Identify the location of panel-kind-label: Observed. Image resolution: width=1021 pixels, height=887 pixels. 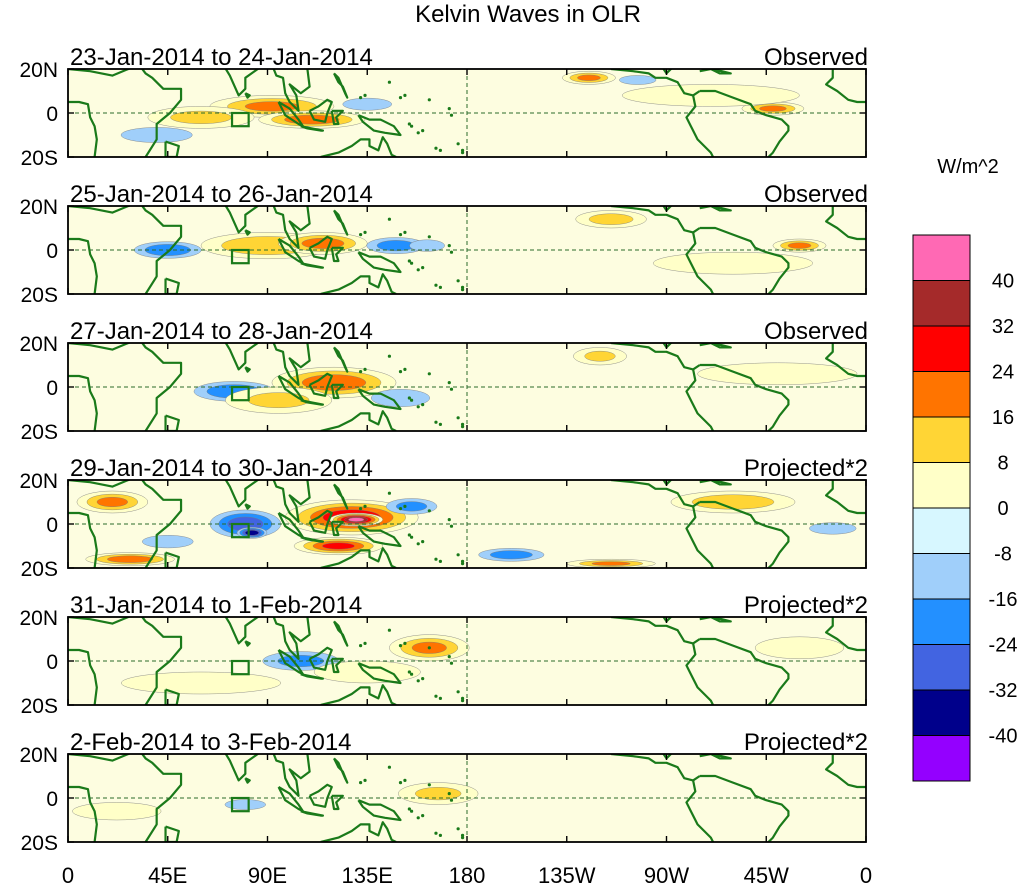
(816, 194).